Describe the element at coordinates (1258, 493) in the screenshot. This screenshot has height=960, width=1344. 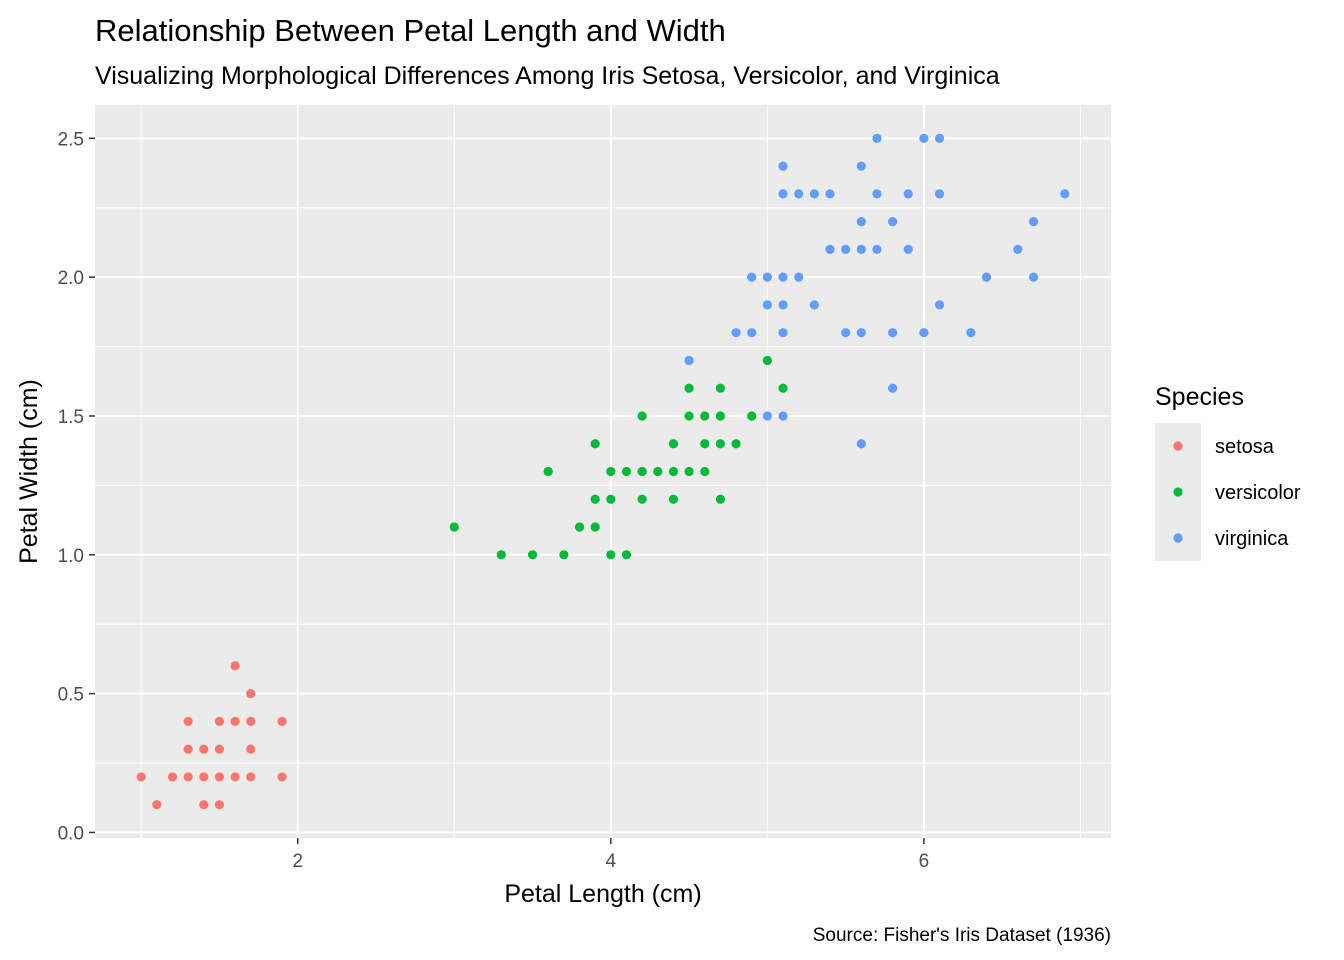
I see `legend-label-versicolor: versicolor` at that location.